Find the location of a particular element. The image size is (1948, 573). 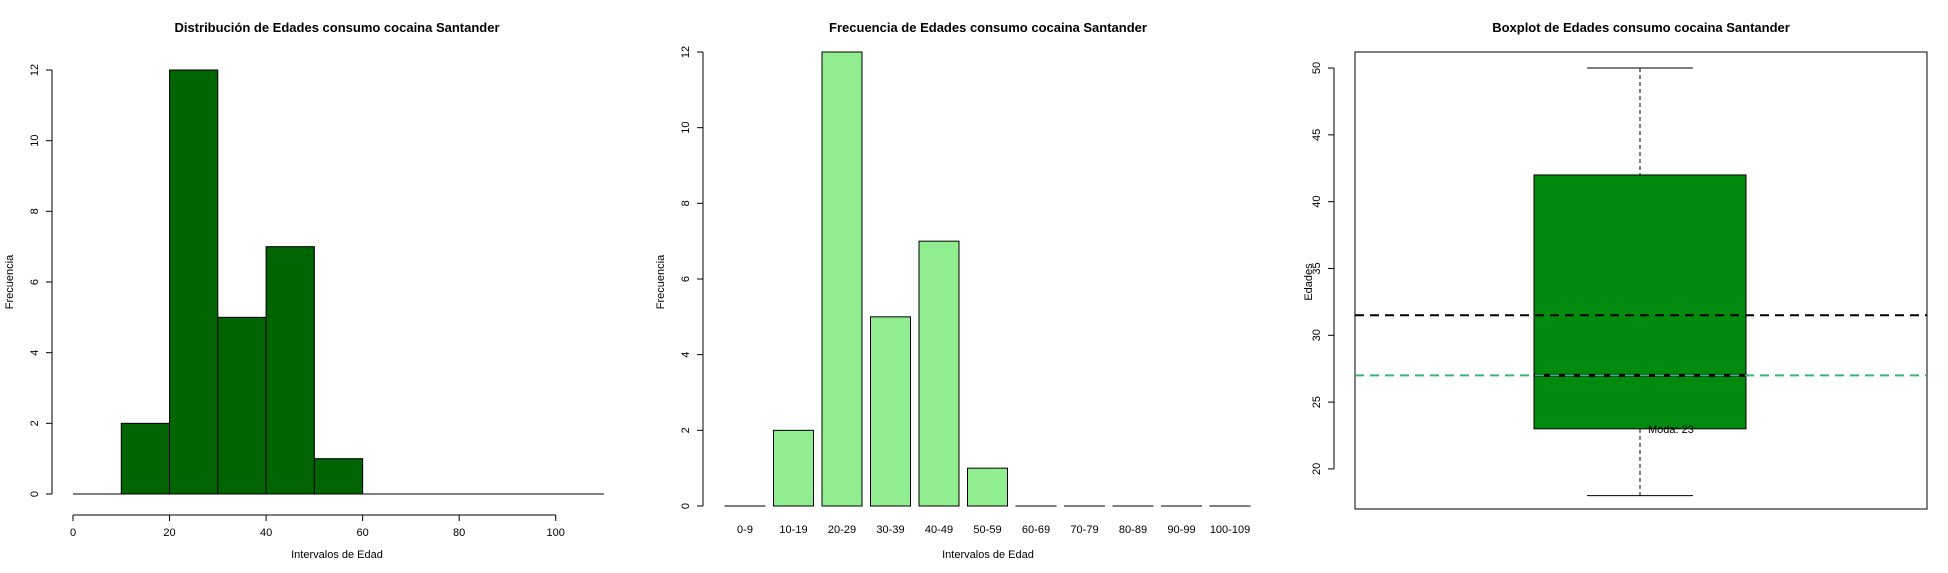

chart1-y-tick-label: 2 is located at coordinates (35, 423).